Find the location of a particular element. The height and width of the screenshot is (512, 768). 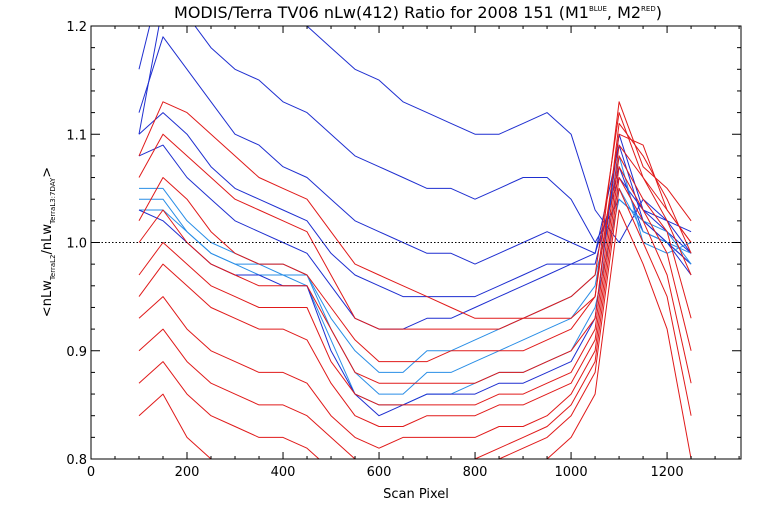

ylabel-part2: /nLw is located at coordinates (47, 239).